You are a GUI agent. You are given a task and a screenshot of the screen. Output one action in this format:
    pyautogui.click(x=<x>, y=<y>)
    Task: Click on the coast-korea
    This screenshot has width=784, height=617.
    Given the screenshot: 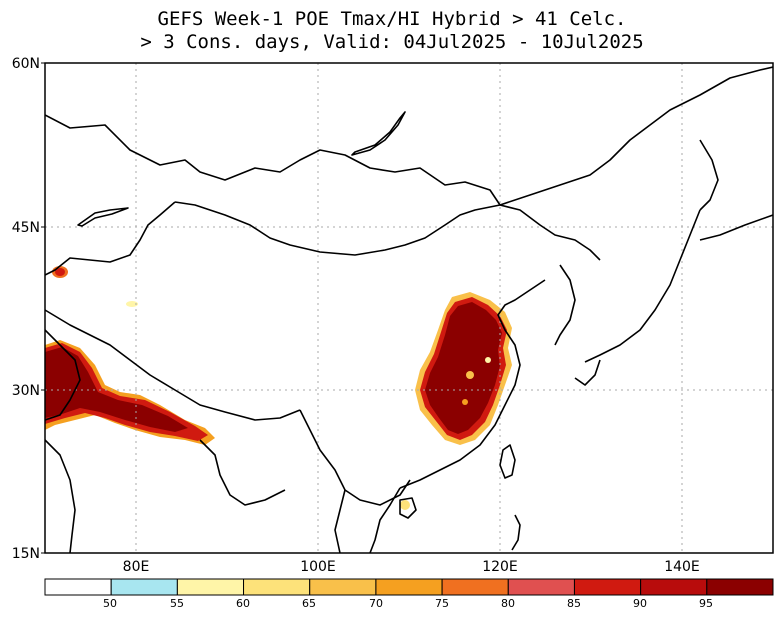 What is the action you would take?
    pyautogui.click(x=565, y=305)
    